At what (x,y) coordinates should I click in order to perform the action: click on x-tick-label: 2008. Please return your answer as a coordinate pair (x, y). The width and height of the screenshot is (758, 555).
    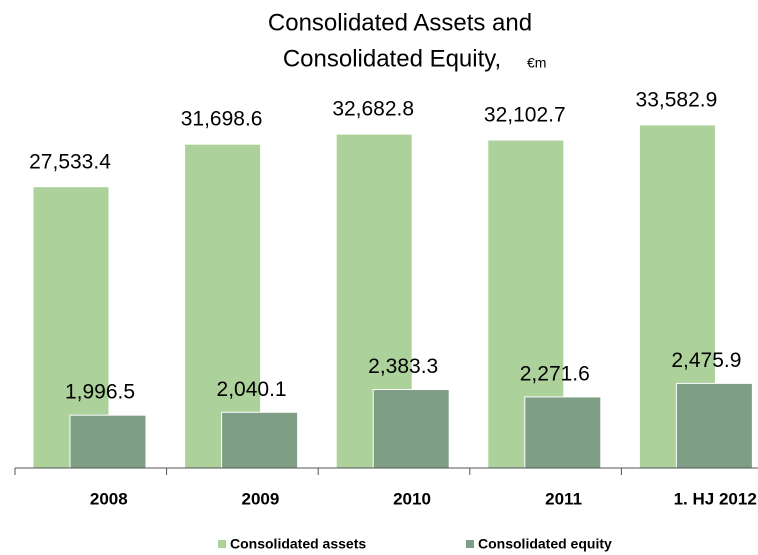
    Looking at the image, I should click on (109, 498).